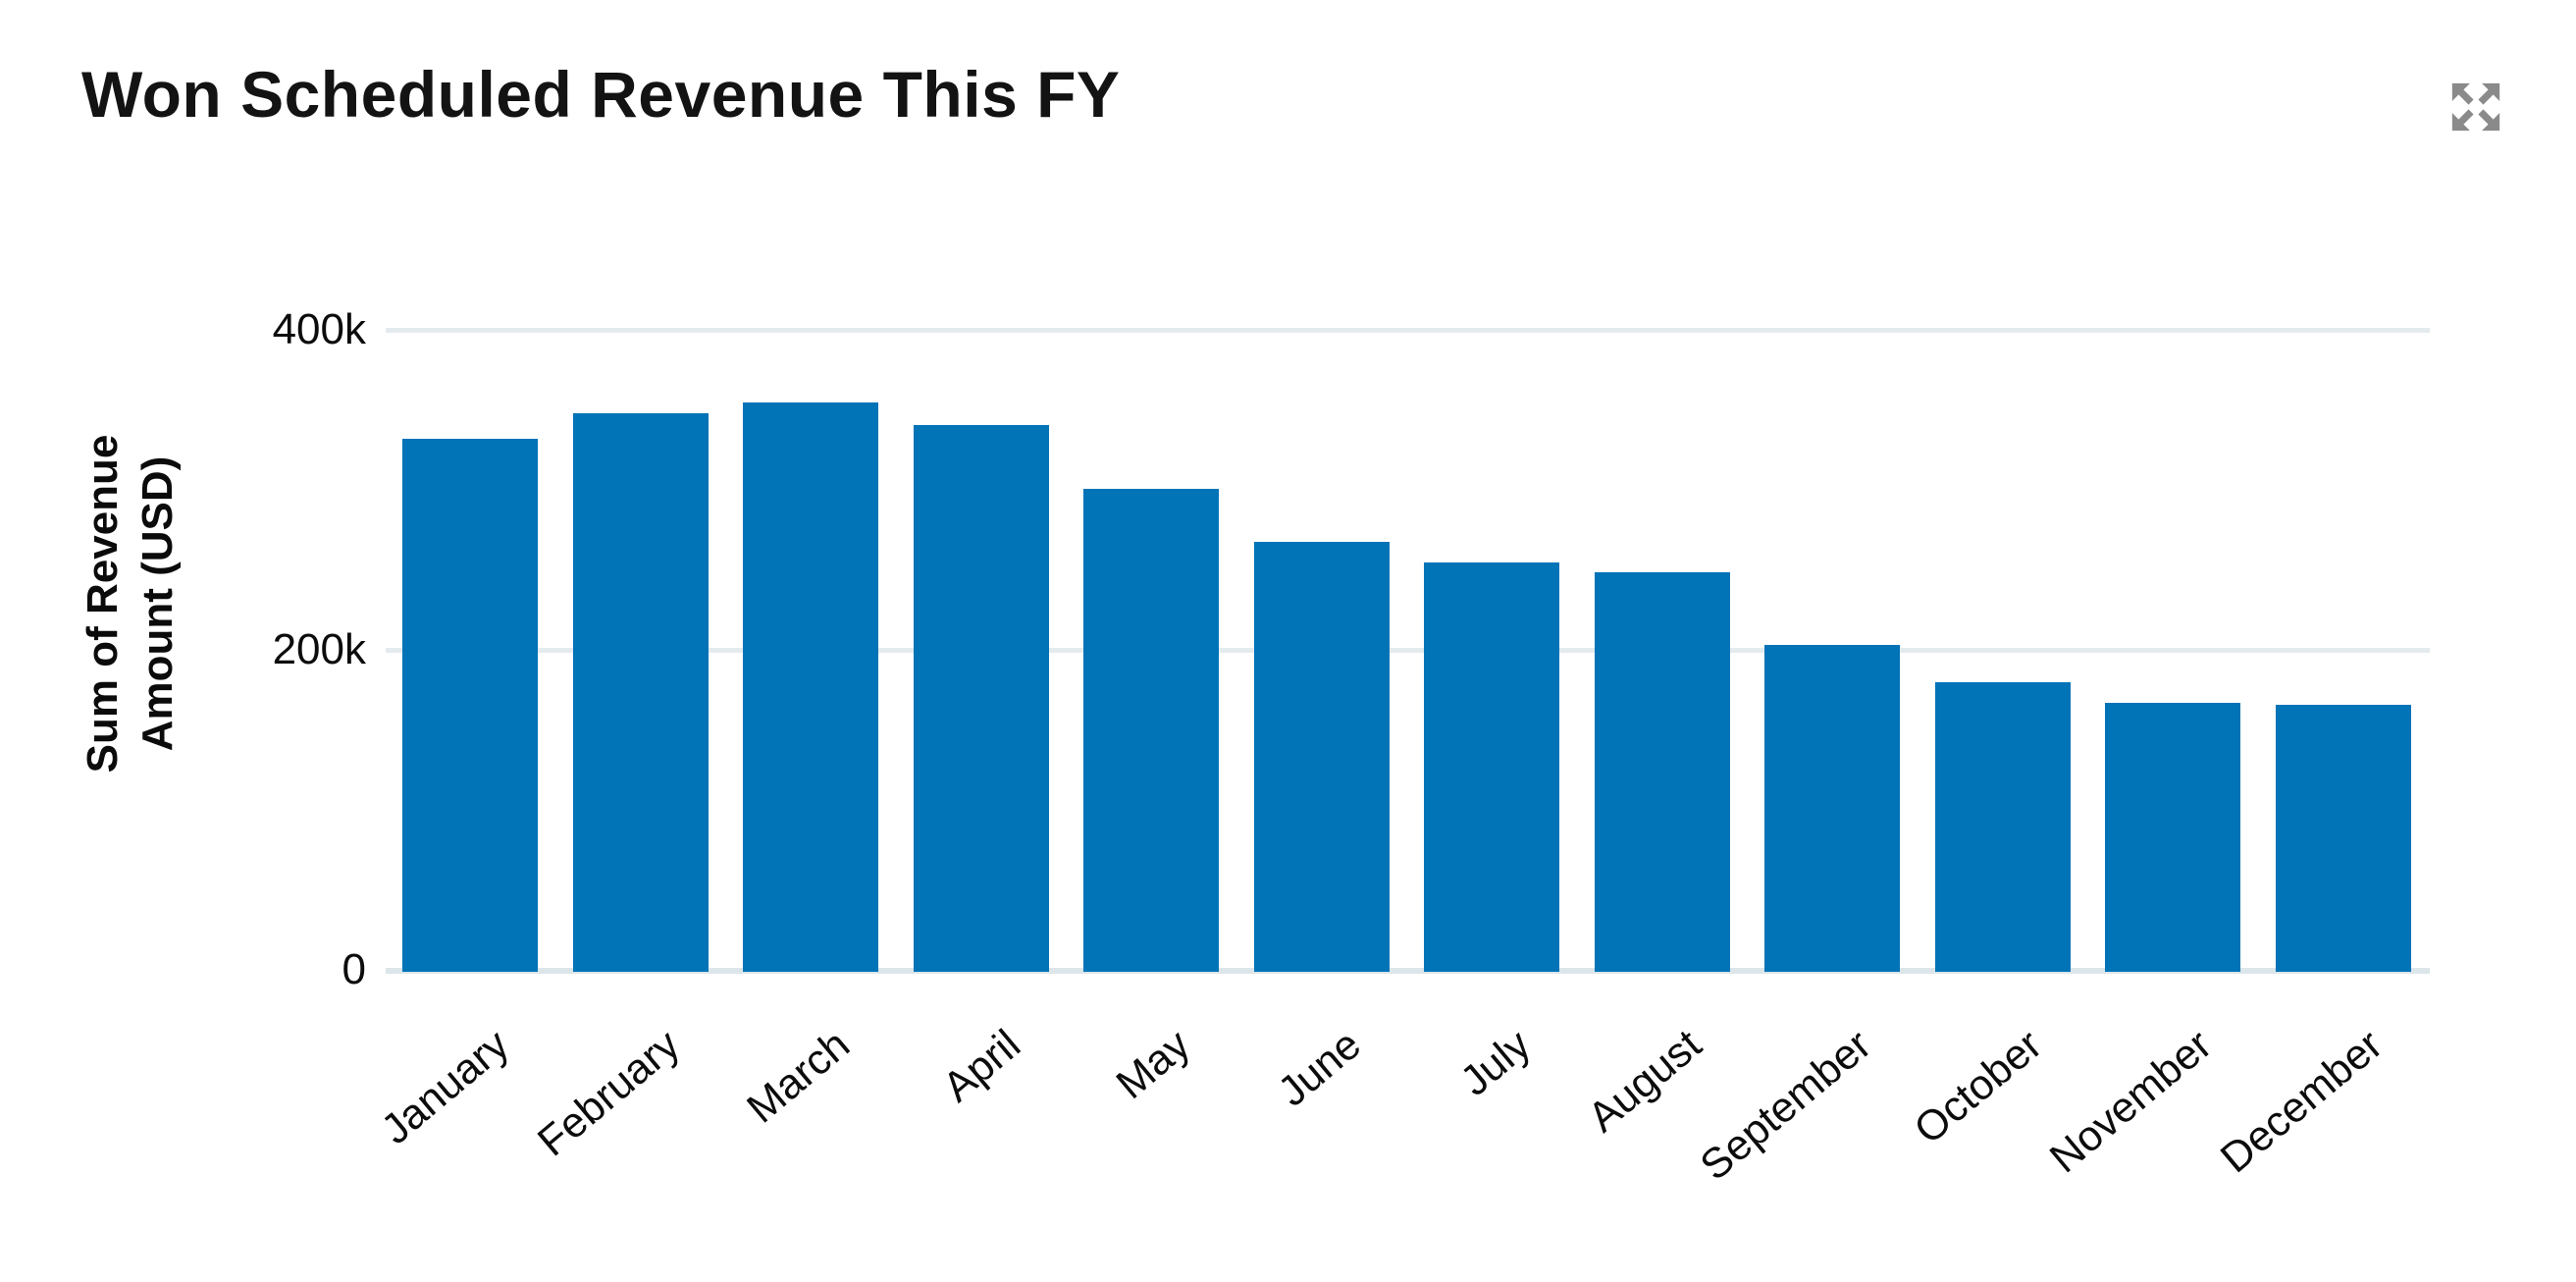 This screenshot has width=2576, height=1282. What do you see at coordinates (445, 1088) in the screenshot?
I see `x-tick-label-january: January` at bounding box center [445, 1088].